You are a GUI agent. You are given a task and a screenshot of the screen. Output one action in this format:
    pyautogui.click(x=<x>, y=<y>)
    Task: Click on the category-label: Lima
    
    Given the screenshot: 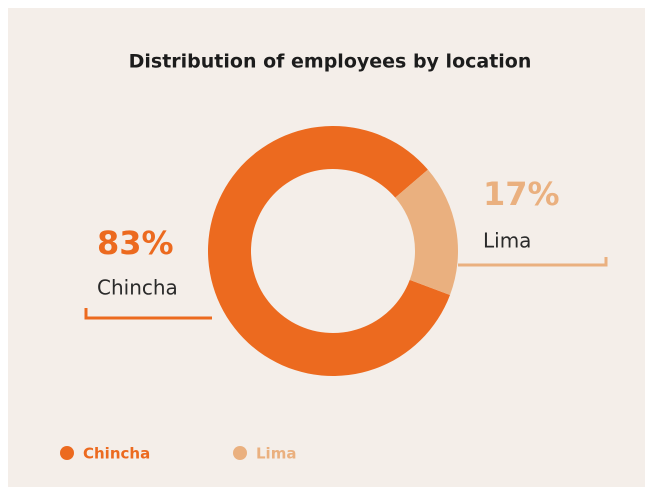 What is the action you would take?
    pyautogui.click(x=507, y=241)
    